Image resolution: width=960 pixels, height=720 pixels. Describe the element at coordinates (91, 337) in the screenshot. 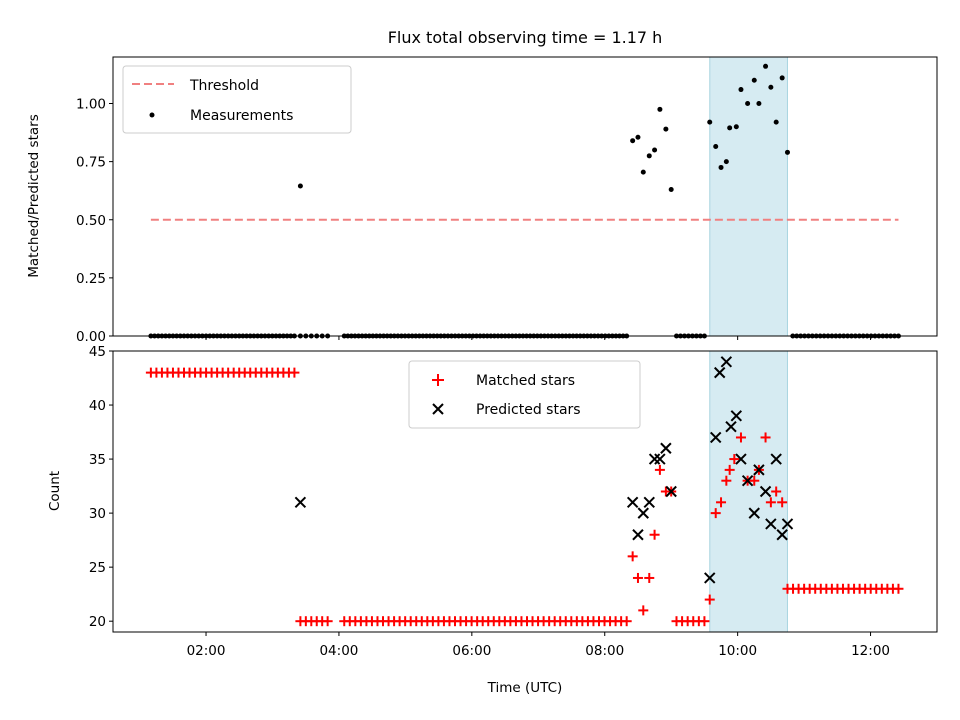

I see `top-y-tick-label: 0.00` at that location.